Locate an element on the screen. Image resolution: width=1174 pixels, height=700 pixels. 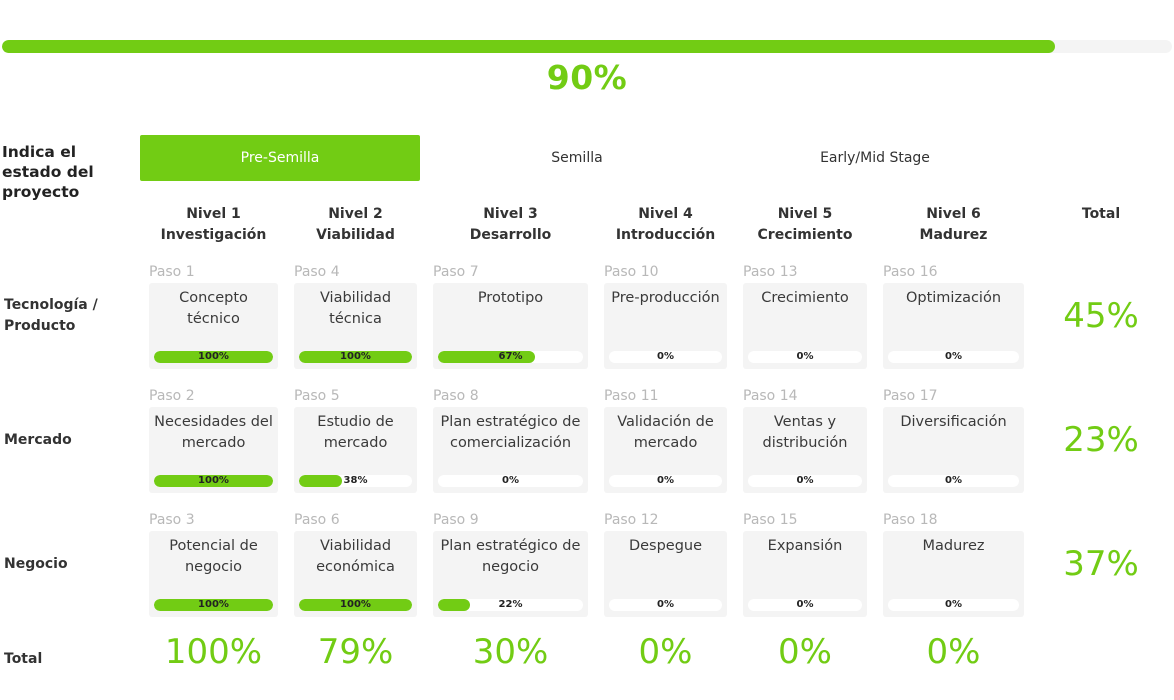
step-title: Necesidades del mercado is located at coordinates (213, 432).